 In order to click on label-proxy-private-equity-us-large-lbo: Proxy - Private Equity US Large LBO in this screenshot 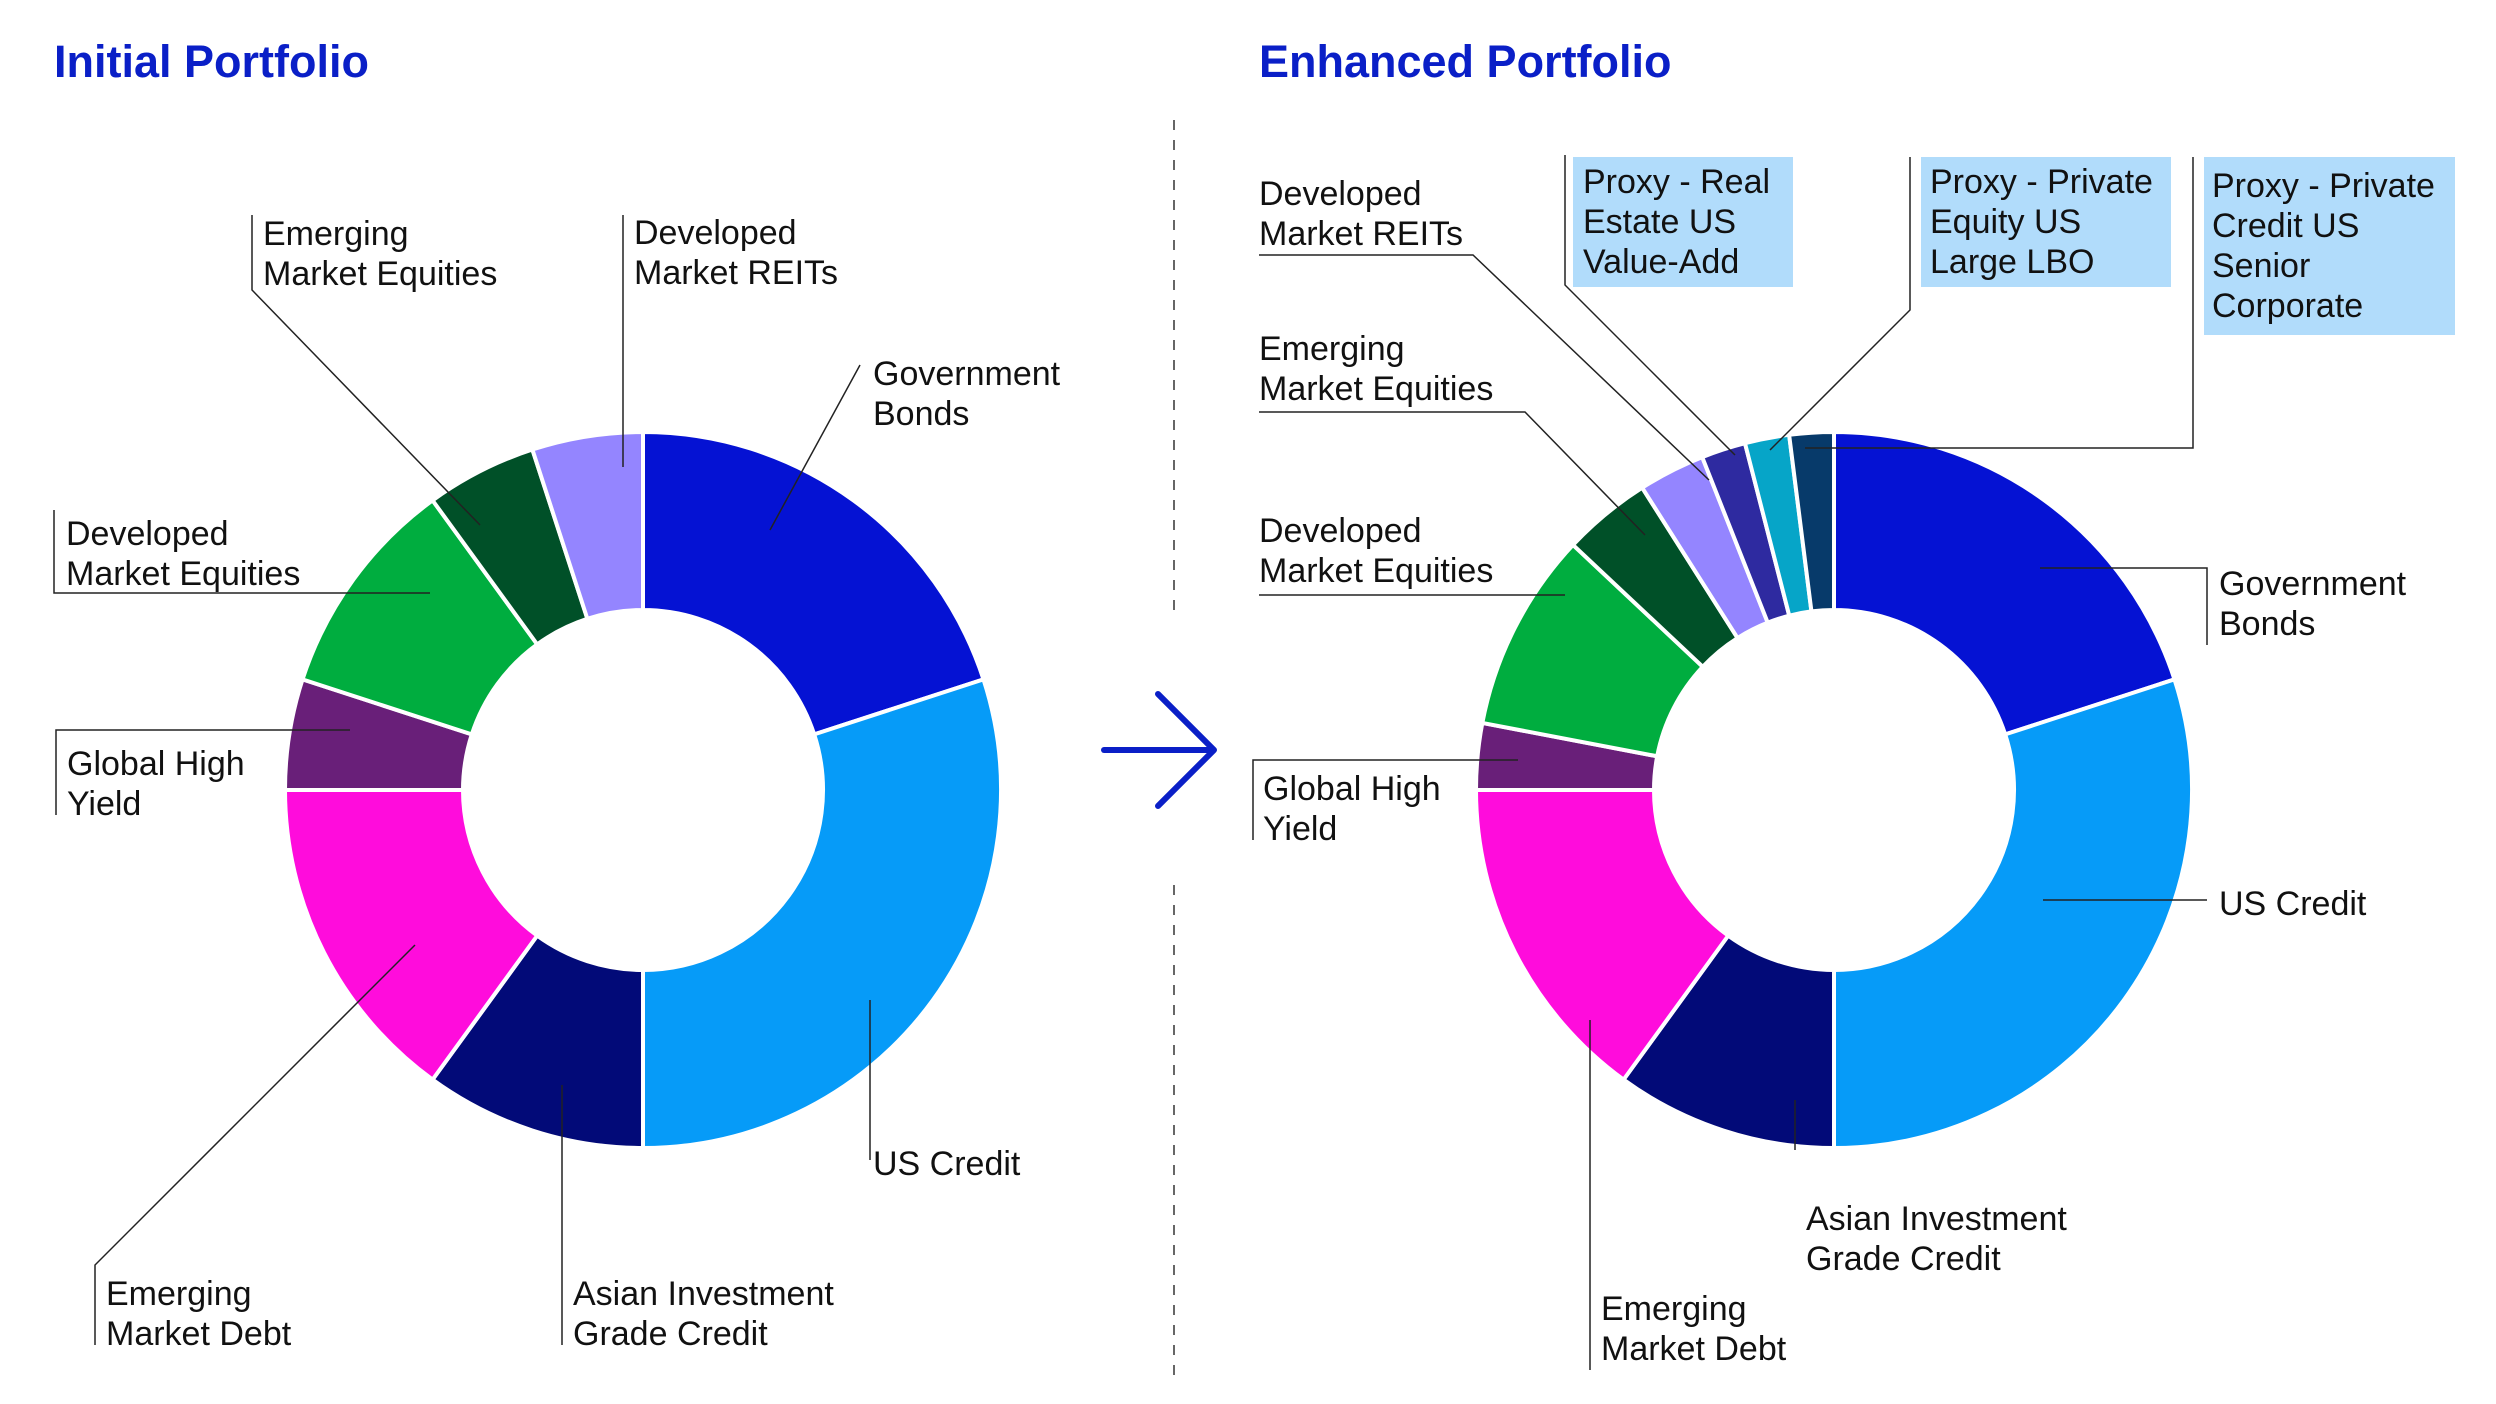, I will do `click(1970, 304)`.